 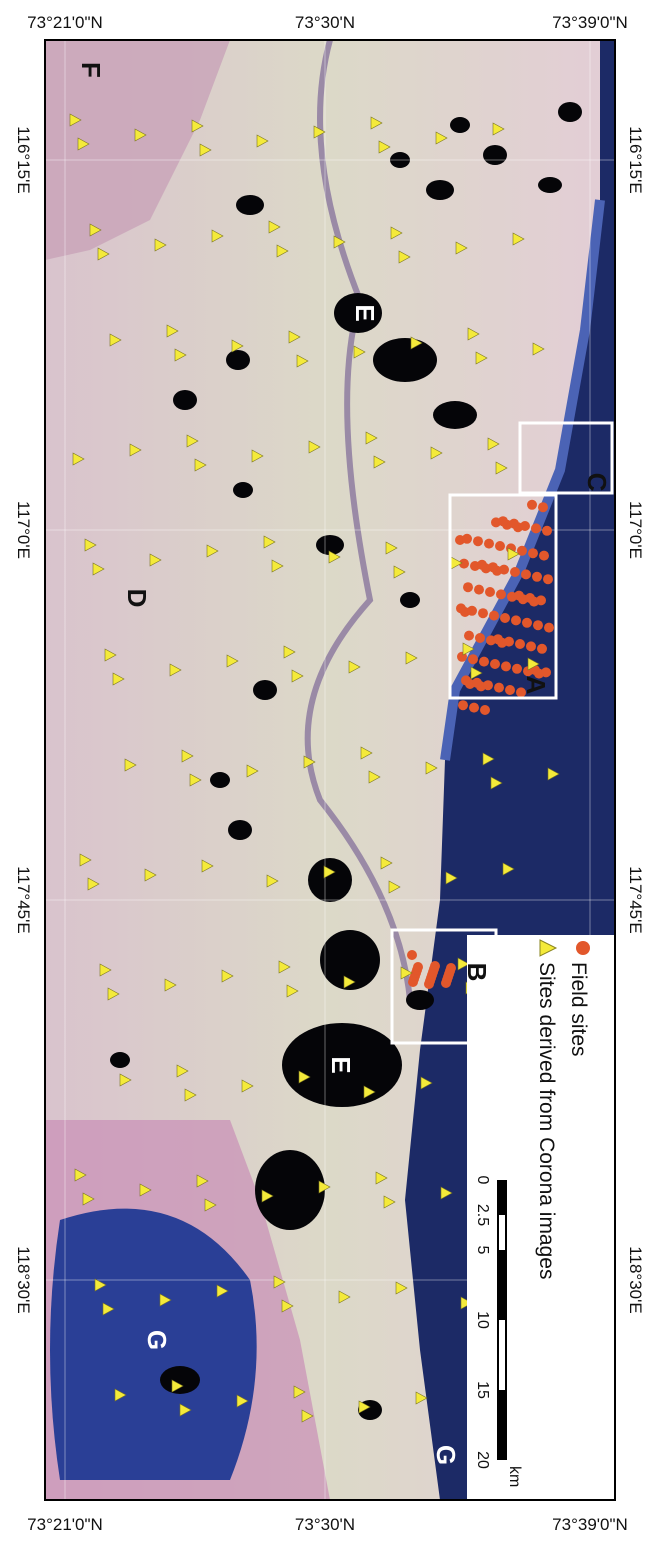 I want to click on scale-label: 10, so click(x=482, y=1320).